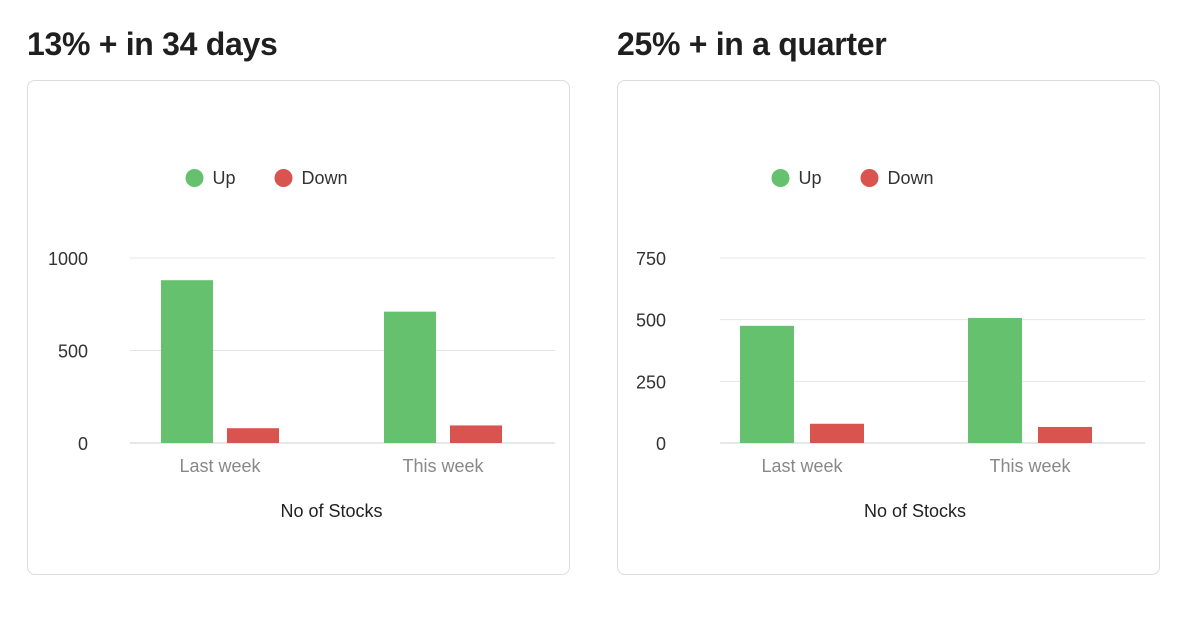 This screenshot has height=626, width=1200. Describe the element at coordinates (68, 259) in the screenshot. I see `y-tick-label: 1000` at that location.